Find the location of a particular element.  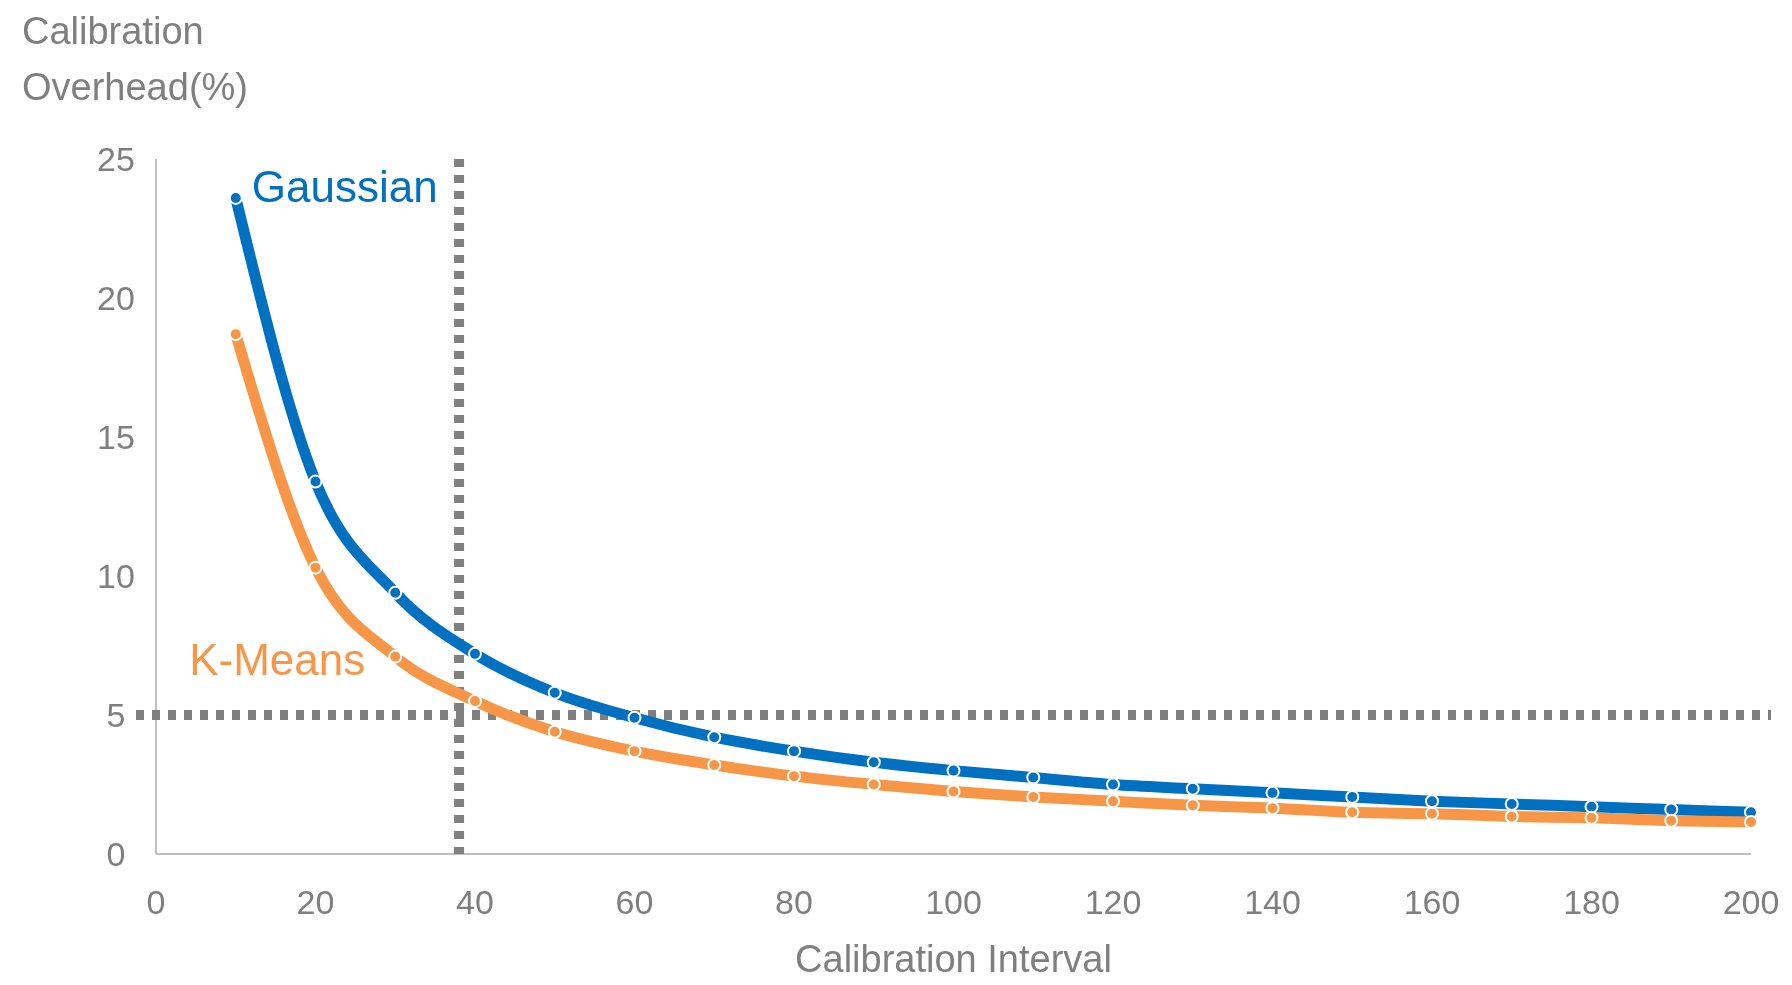

x-tick-label: 100 is located at coordinates (953, 902).